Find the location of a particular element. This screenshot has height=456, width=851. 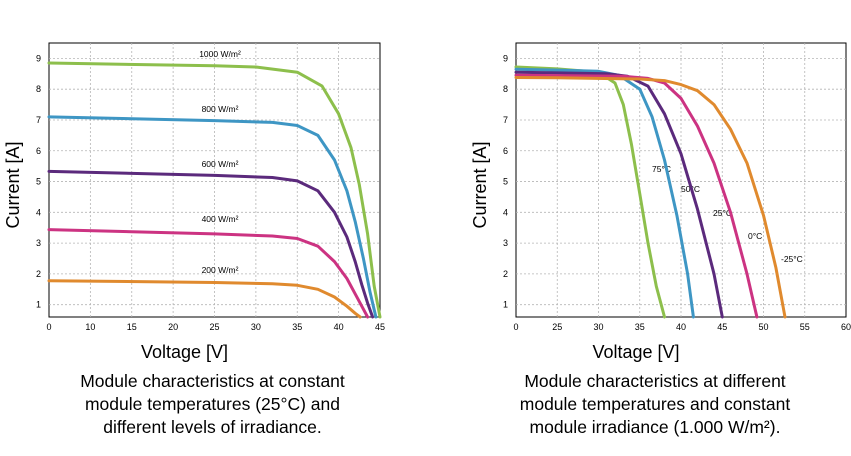

left-x-tick-label: 0 is located at coordinates (48, 327).